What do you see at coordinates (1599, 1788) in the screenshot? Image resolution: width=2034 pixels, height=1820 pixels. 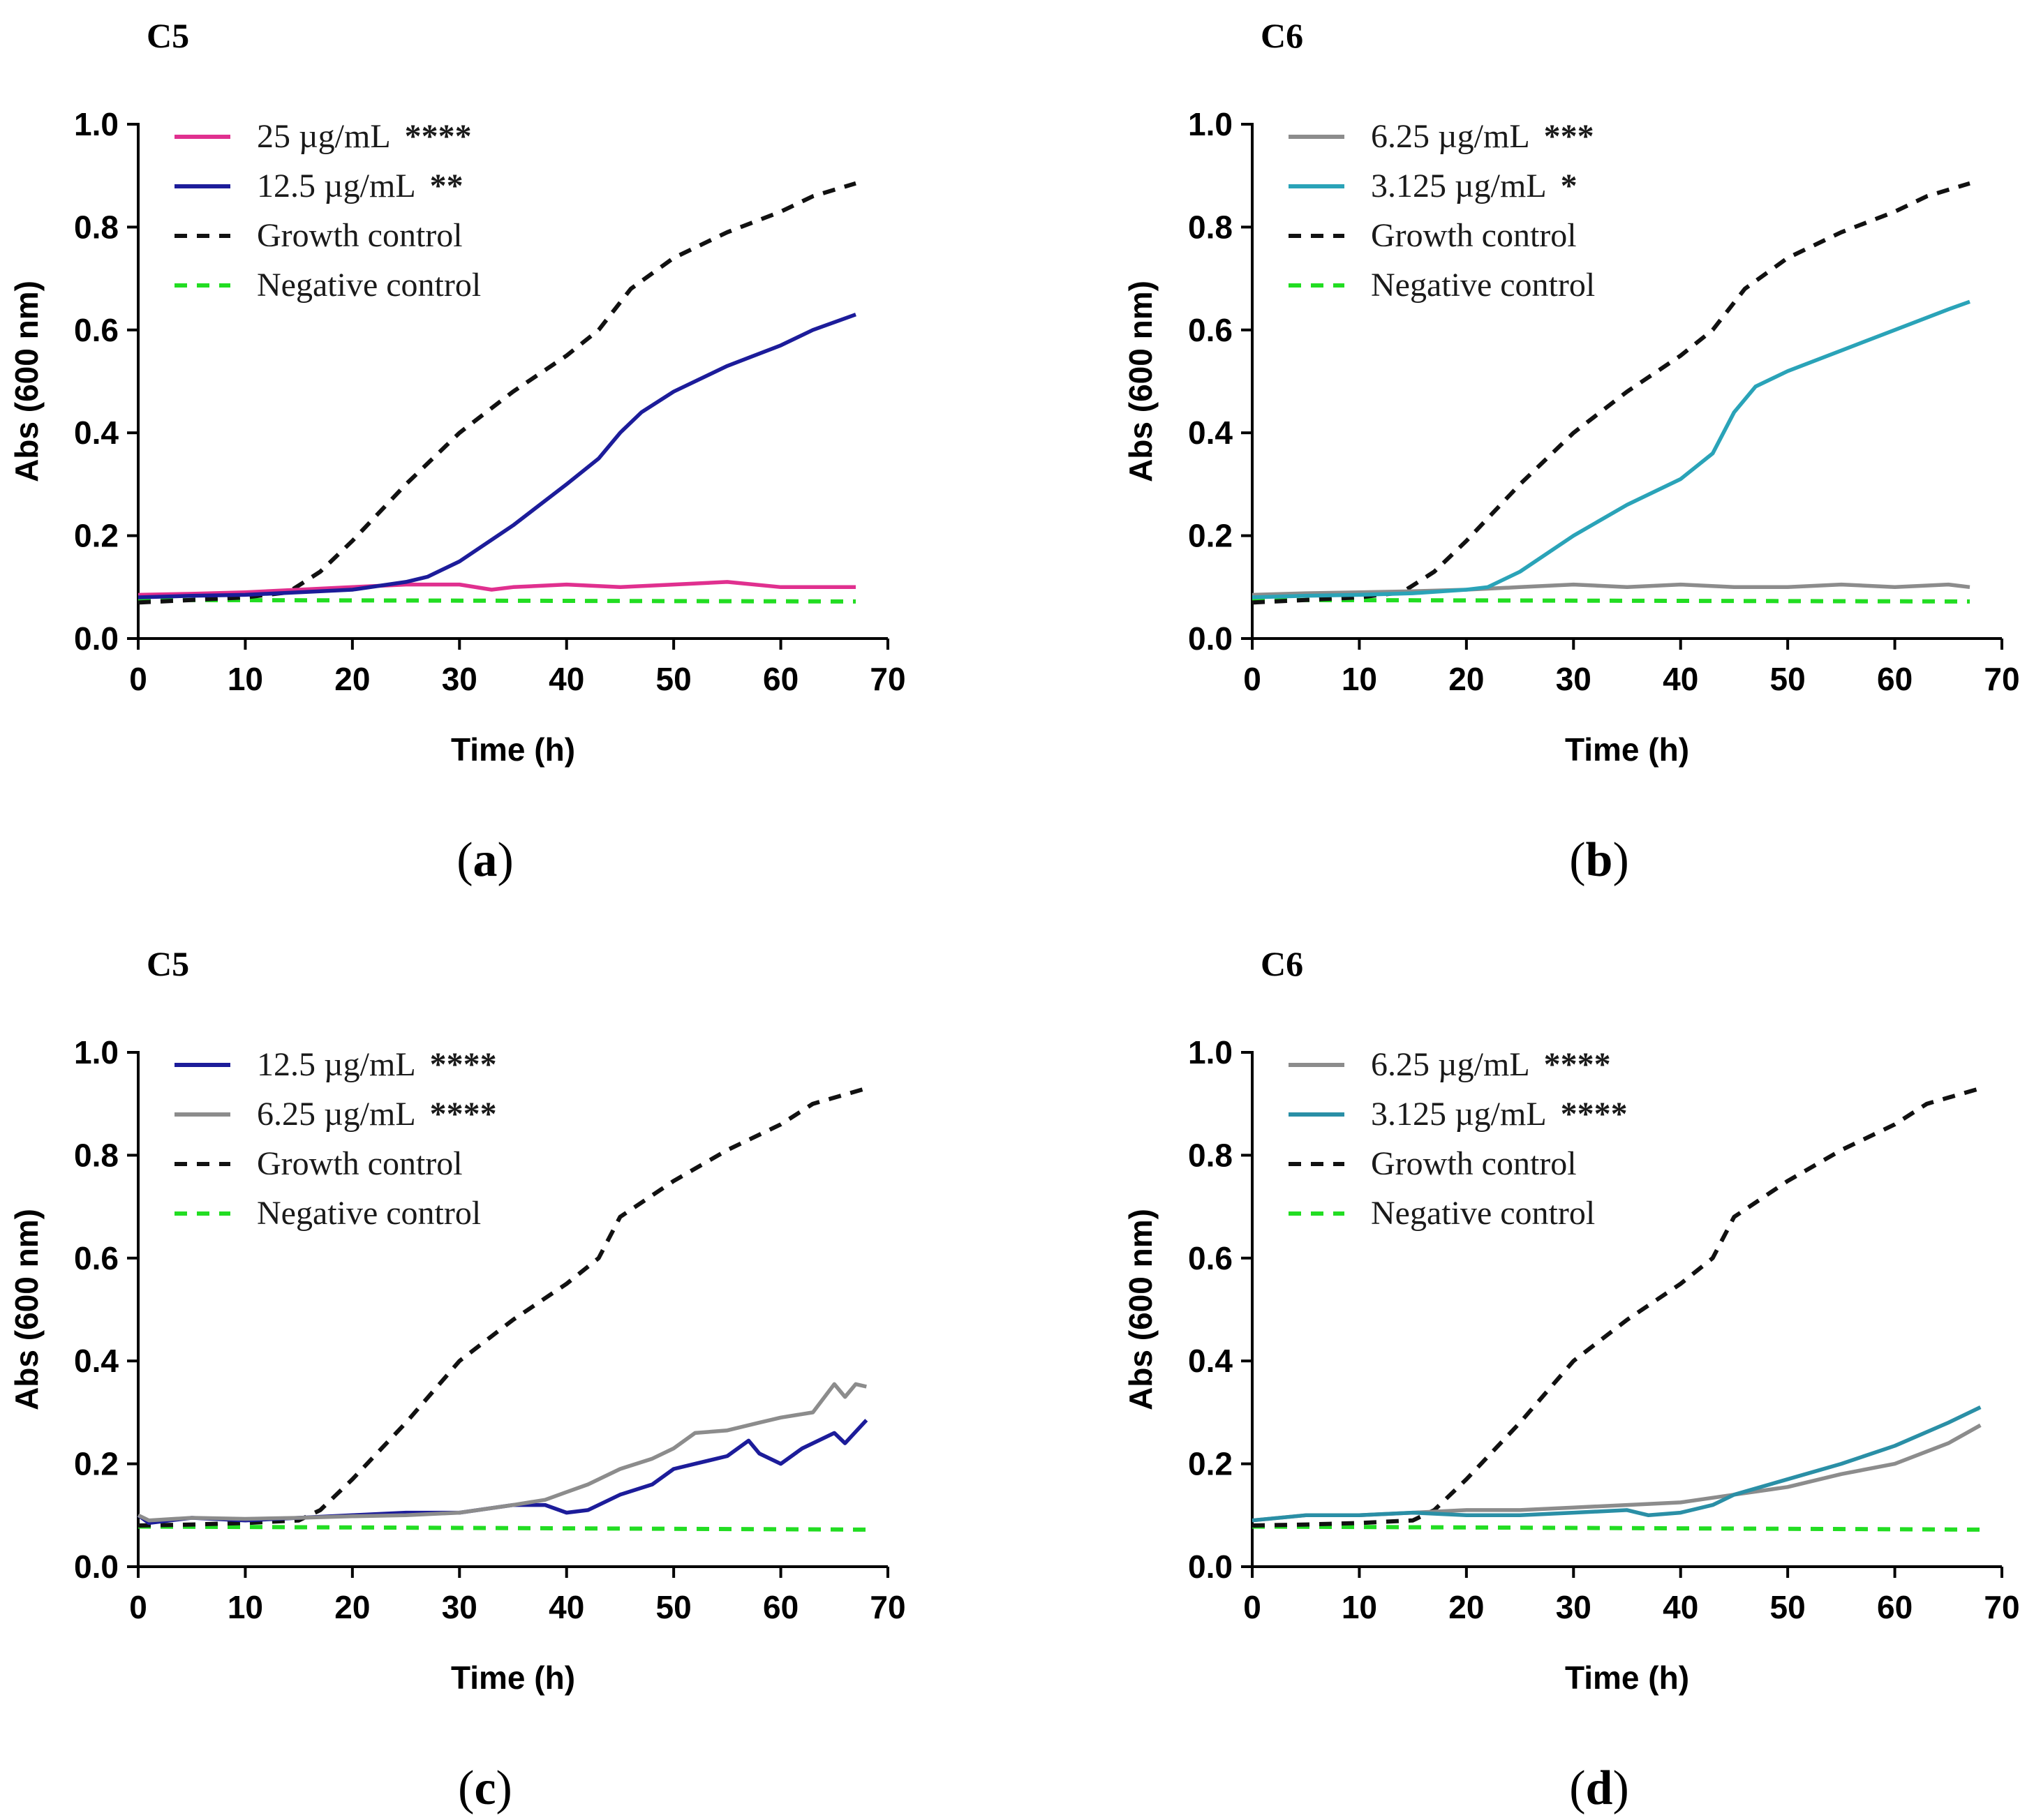 I see `panel-label: (d)` at bounding box center [1599, 1788].